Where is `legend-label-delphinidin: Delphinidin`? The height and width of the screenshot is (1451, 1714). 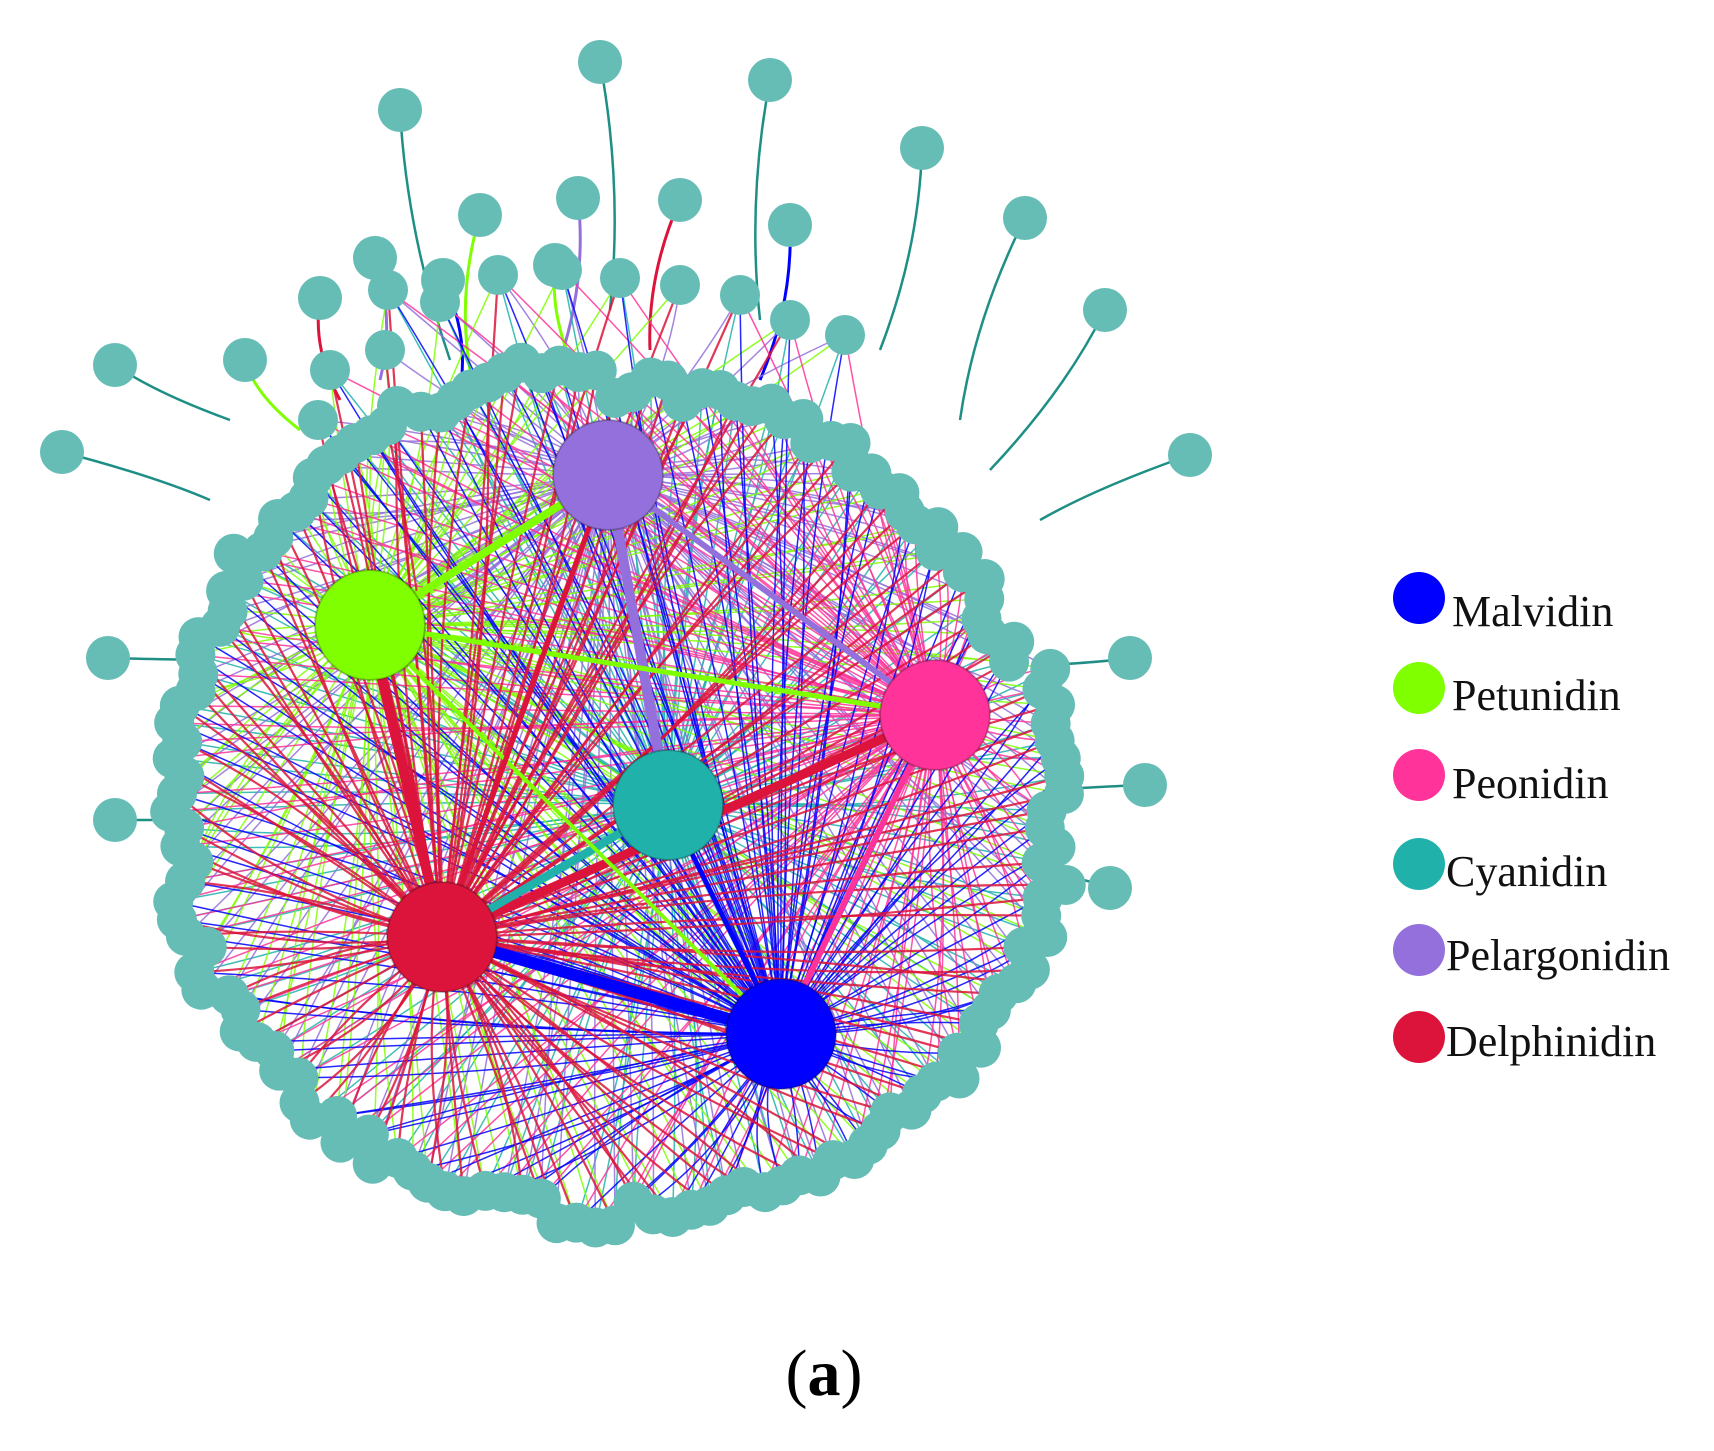 legend-label-delphinidin: Delphinidin is located at coordinates (1551, 1041).